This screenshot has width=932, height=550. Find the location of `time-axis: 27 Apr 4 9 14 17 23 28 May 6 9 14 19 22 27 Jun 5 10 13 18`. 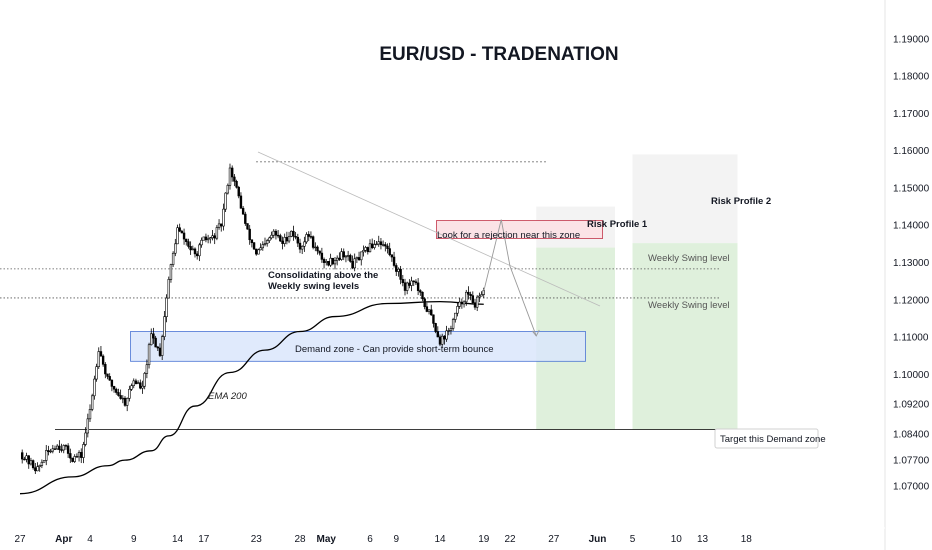

time-axis: 27 Apr 4 9 14 17 23 28 May 6 9 14 19 22 27 Jun 5 10 13 18 is located at coordinates (442, 536).